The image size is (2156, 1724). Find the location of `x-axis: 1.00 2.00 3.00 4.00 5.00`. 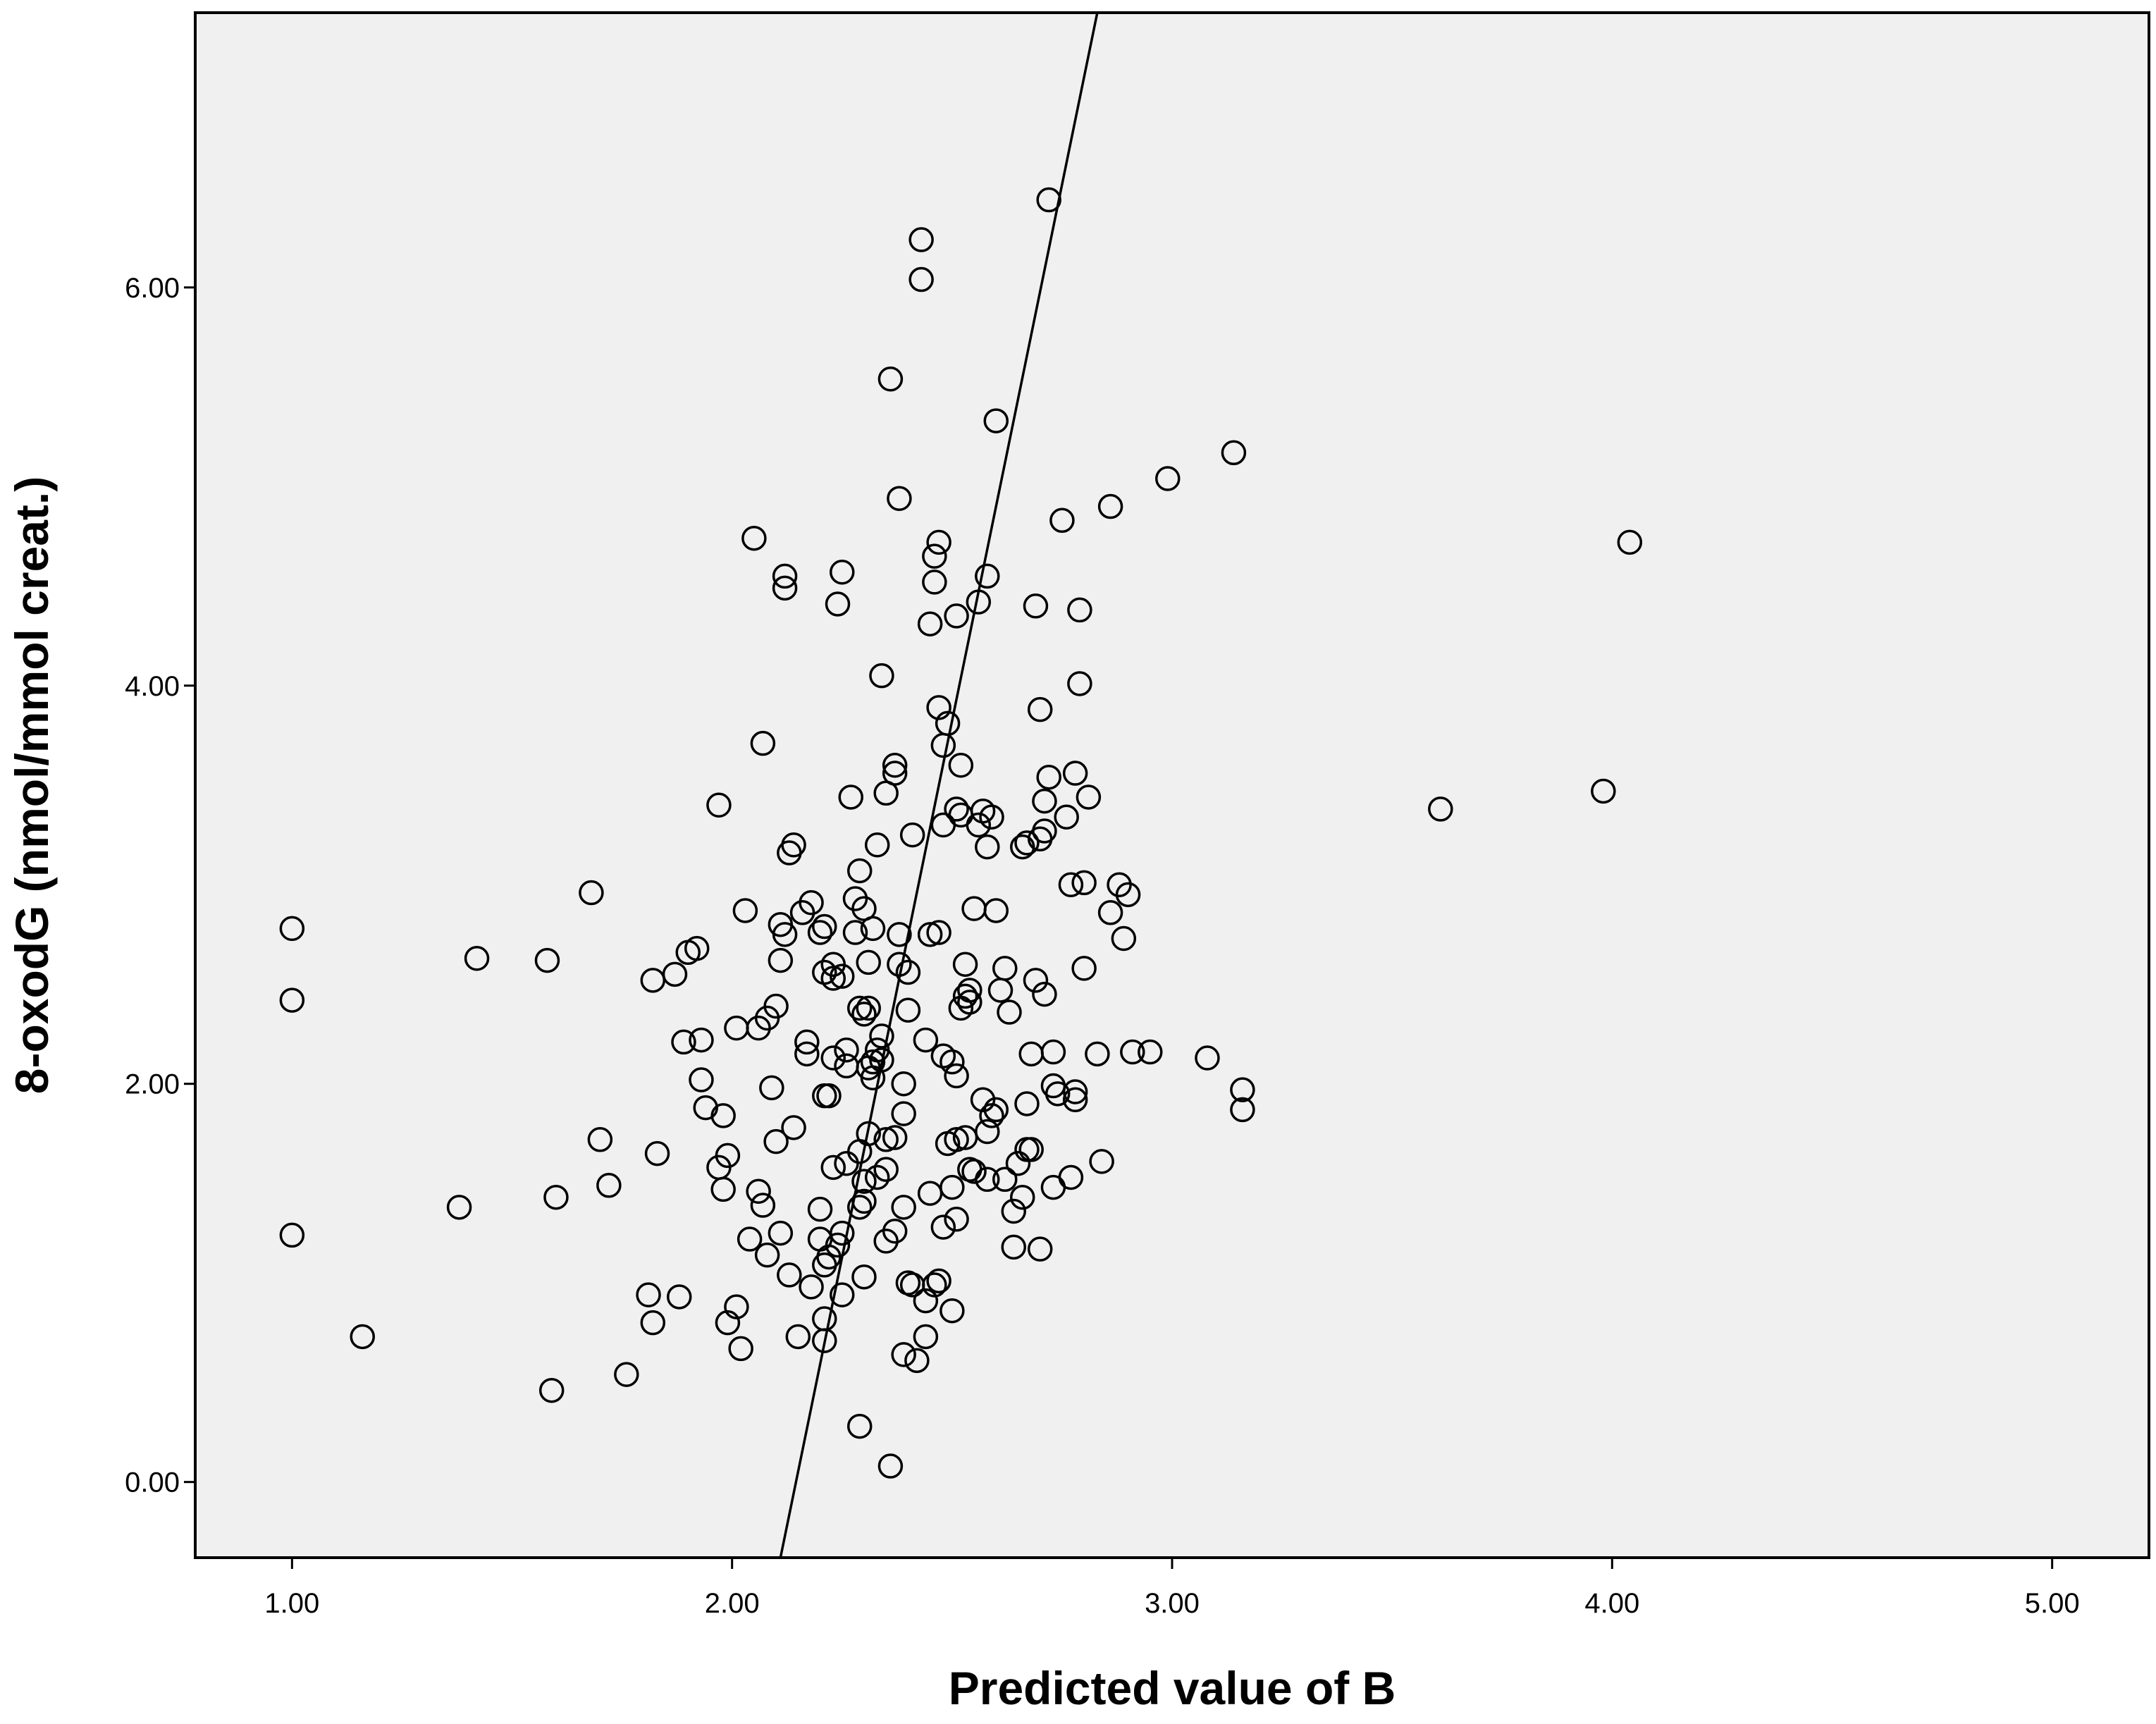

x-axis: 1.00 2.00 3.00 4.00 5.00 is located at coordinates (1172, 1588).